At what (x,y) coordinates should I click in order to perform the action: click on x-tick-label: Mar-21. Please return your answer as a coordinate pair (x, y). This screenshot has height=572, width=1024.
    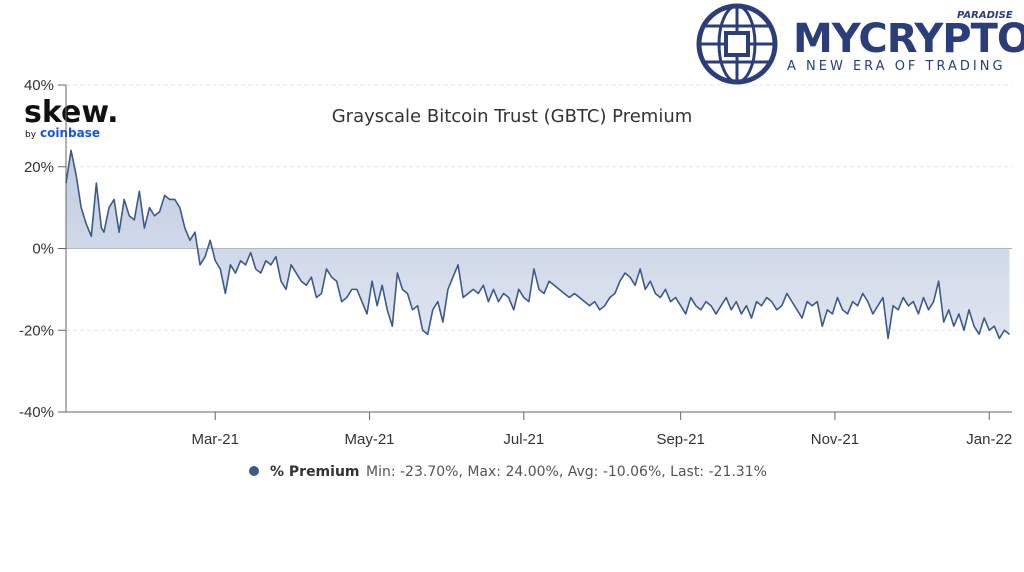
    Looking at the image, I should click on (215, 439).